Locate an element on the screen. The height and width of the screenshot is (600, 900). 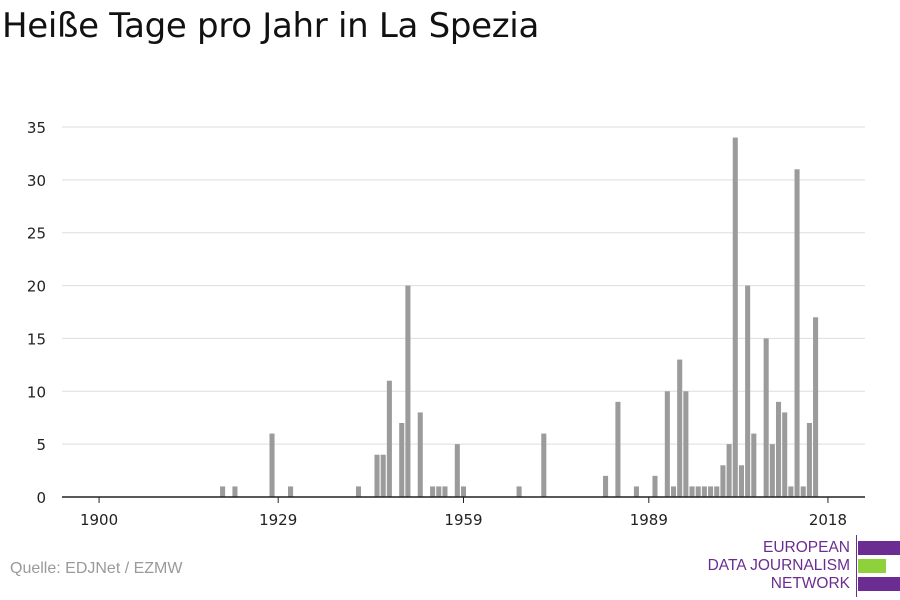
y-tick-label: 10 is located at coordinates (36, 392).